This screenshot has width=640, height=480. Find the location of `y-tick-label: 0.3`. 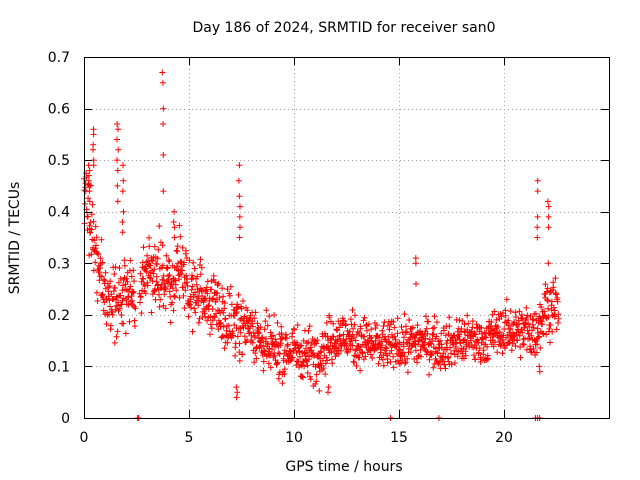

y-tick-label: 0.3 is located at coordinates (59, 264).